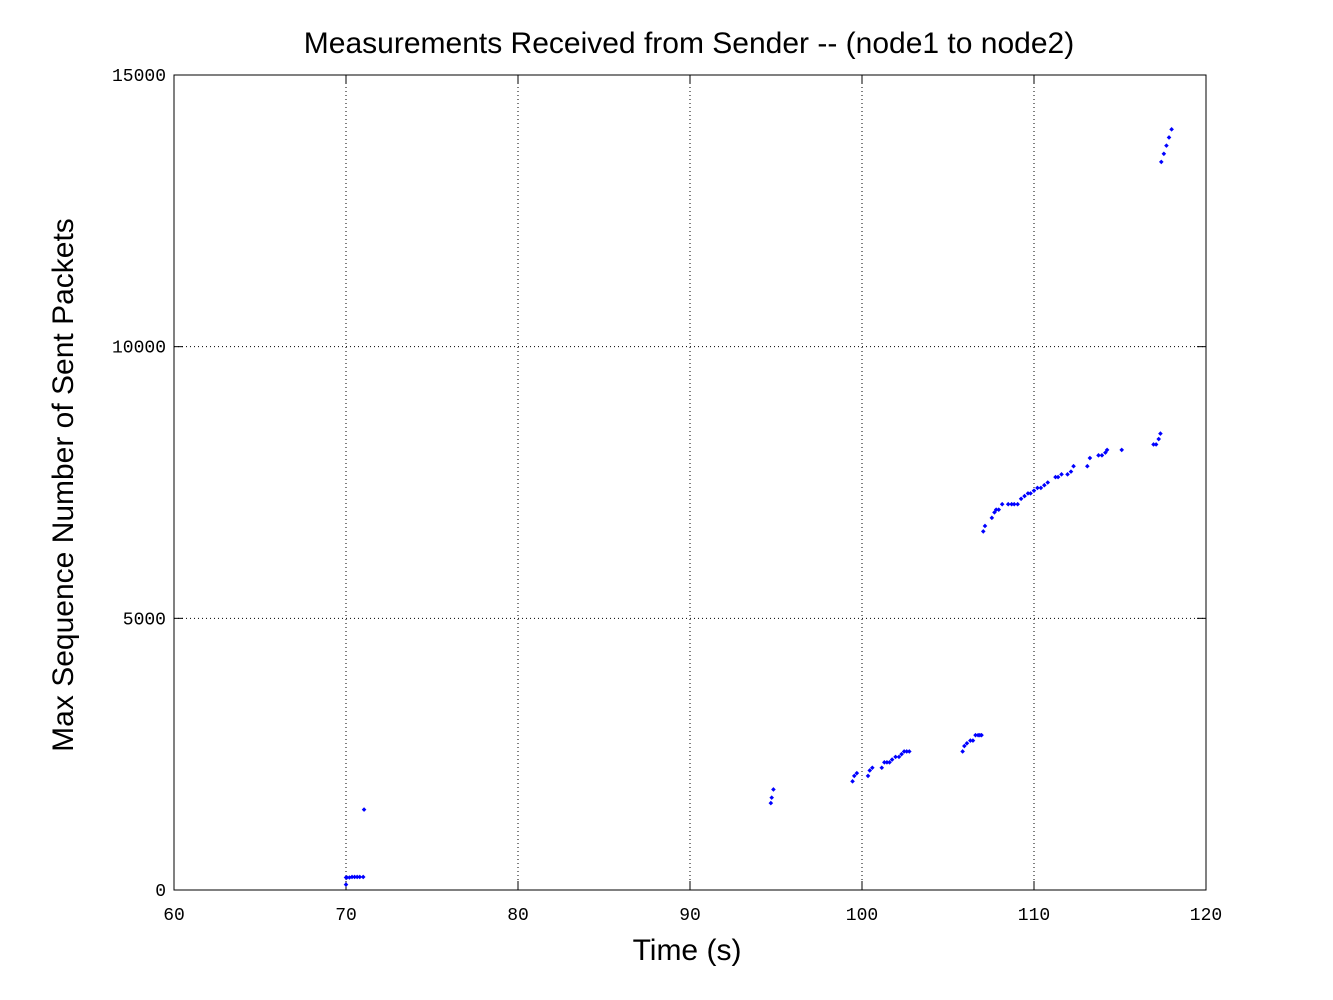  I want to click on x-tick-label: 100, so click(862, 916).